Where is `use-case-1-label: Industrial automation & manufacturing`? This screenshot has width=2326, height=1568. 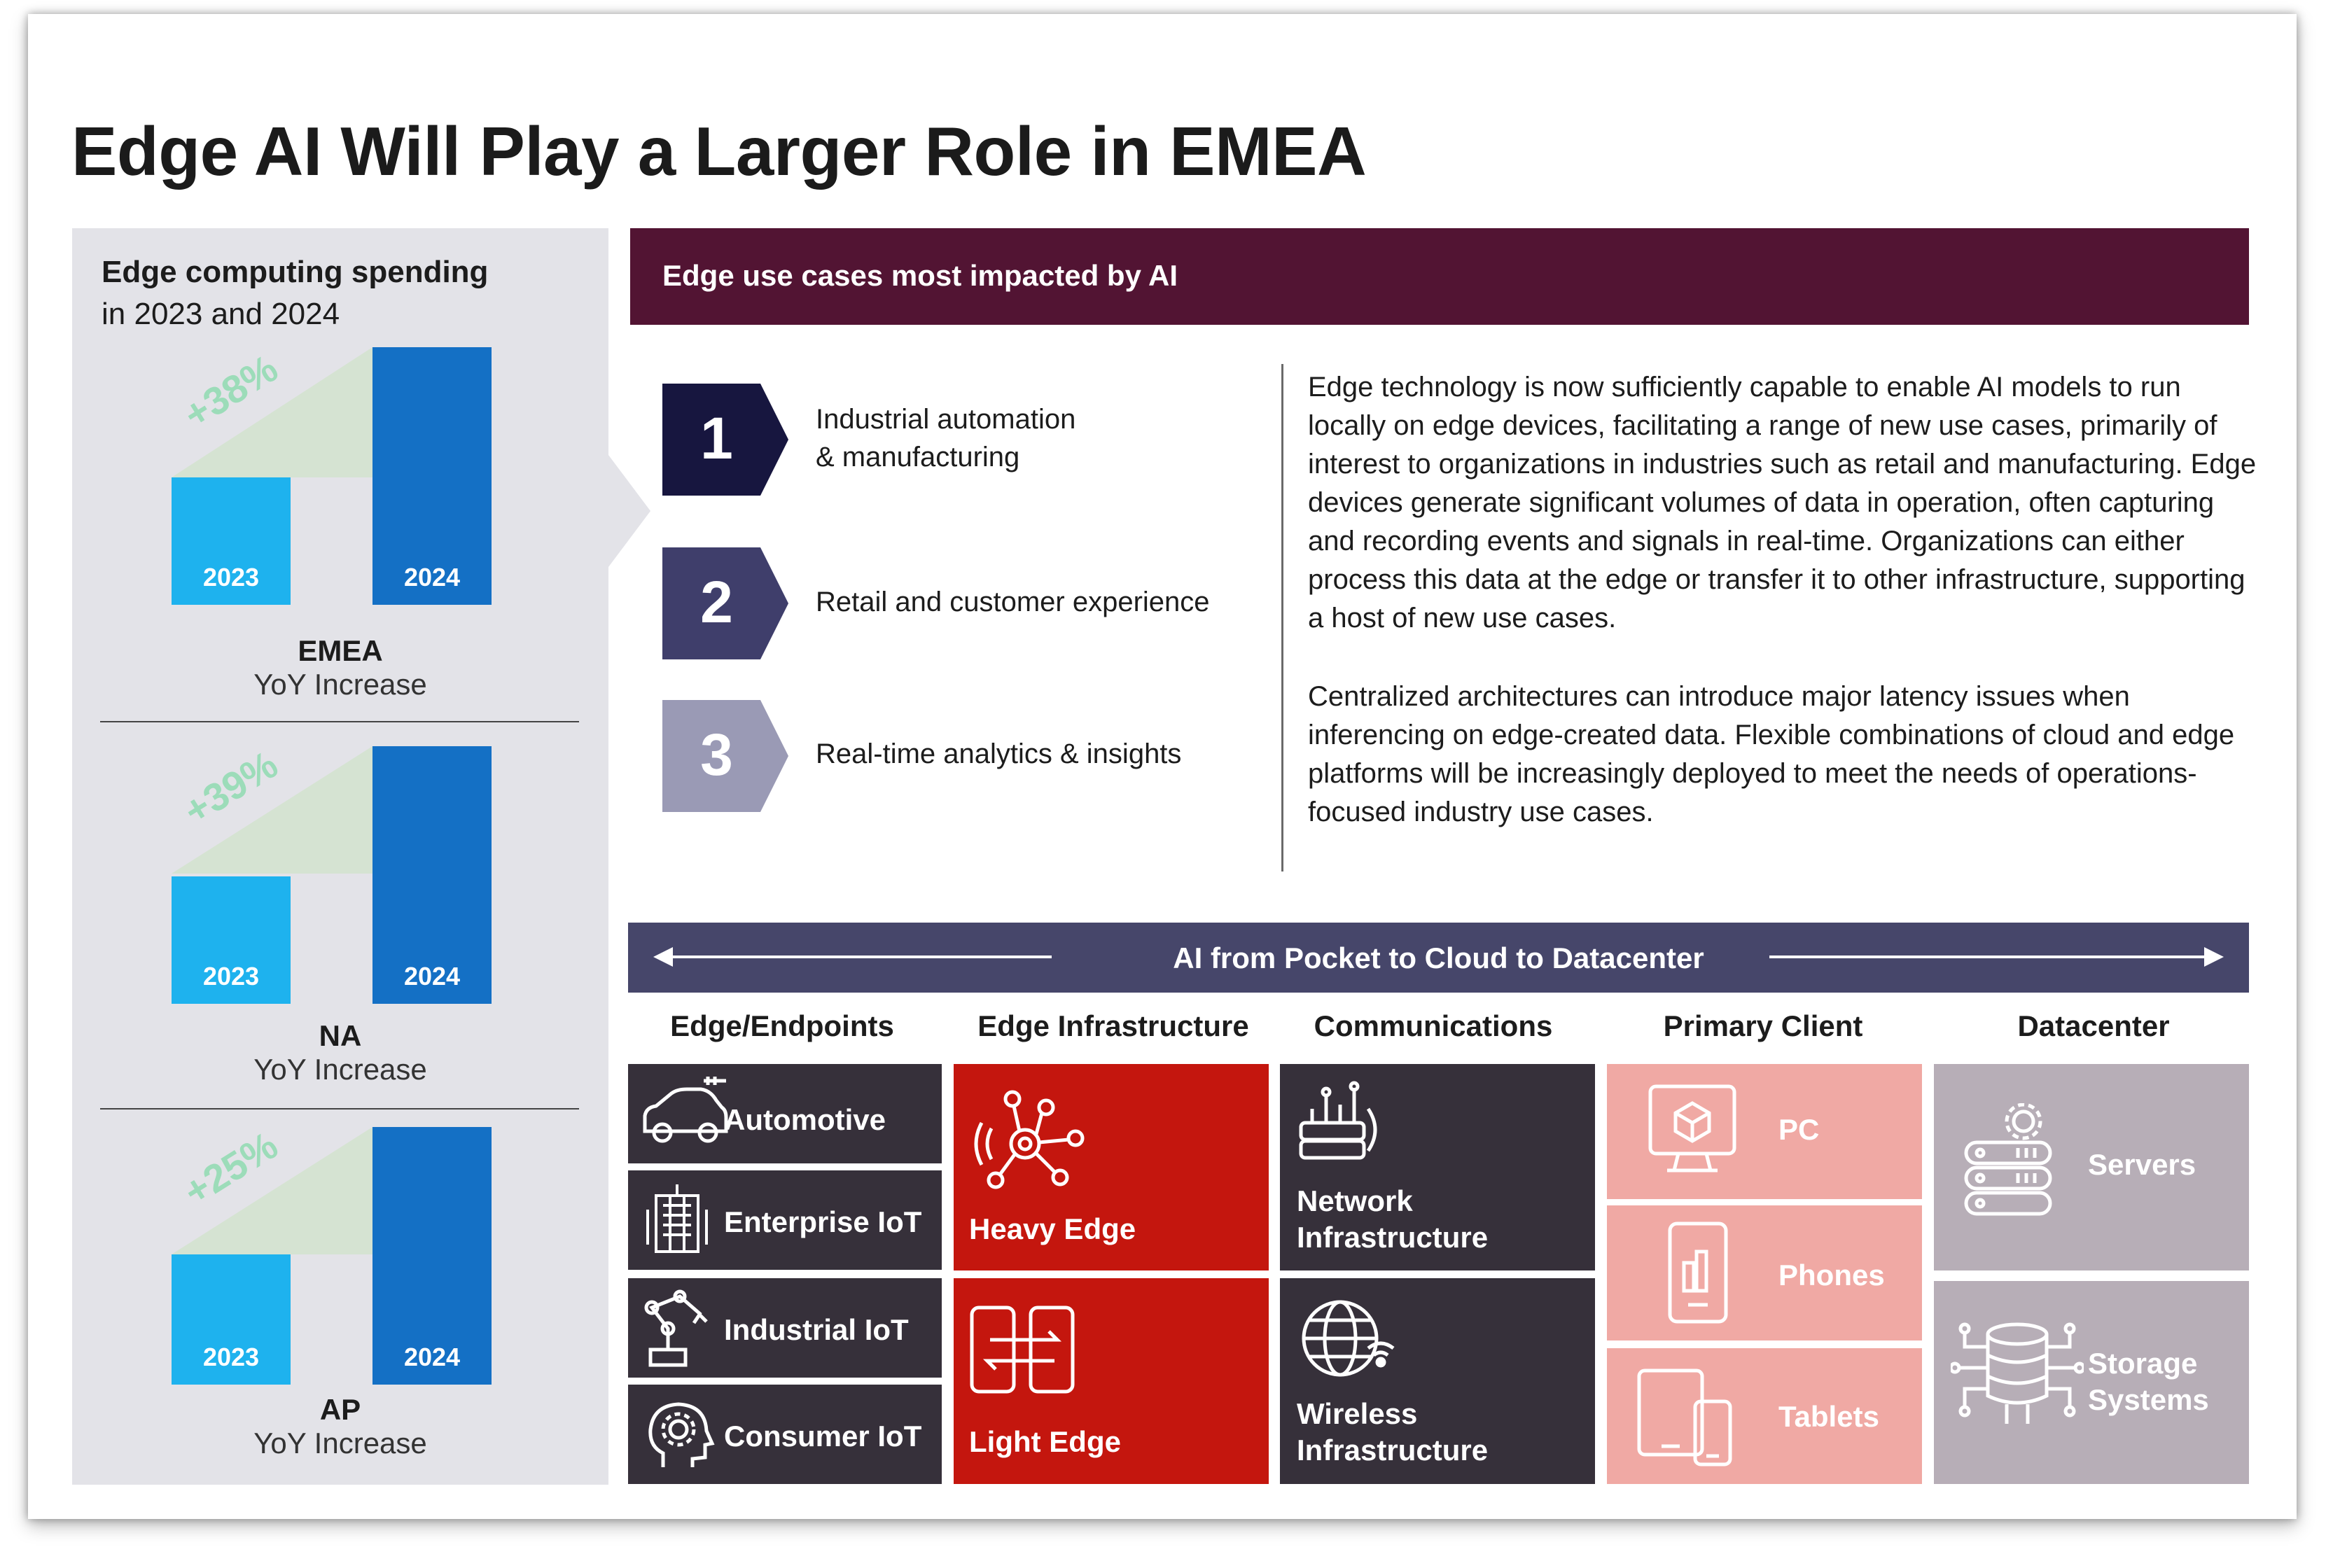
use-case-1-label: Industrial automation & manufacturing is located at coordinates (945, 438).